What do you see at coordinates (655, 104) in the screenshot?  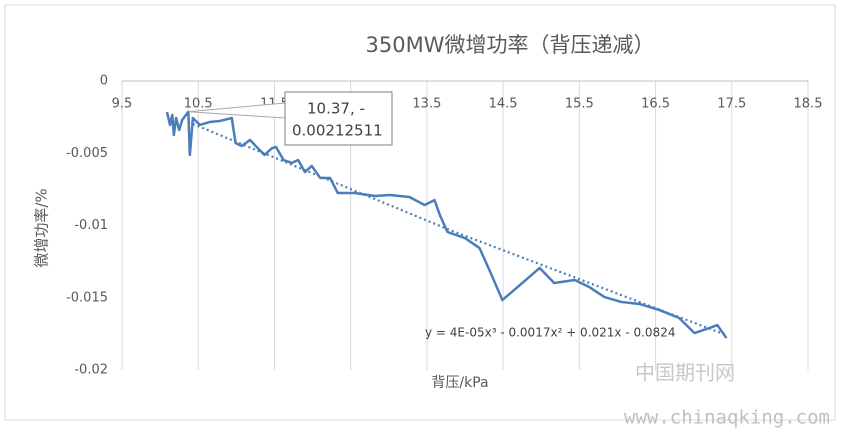 I see `x-tick-label: 16.5` at bounding box center [655, 104].